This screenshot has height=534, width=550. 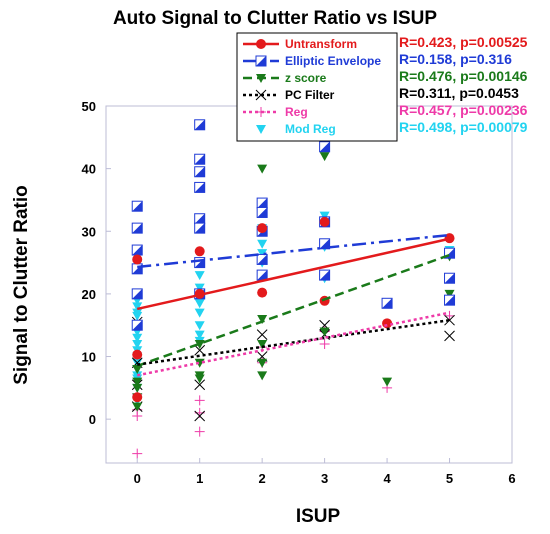 What do you see at coordinates (89, 294) in the screenshot?
I see `y-tick-label: 20` at bounding box center [89, 294].